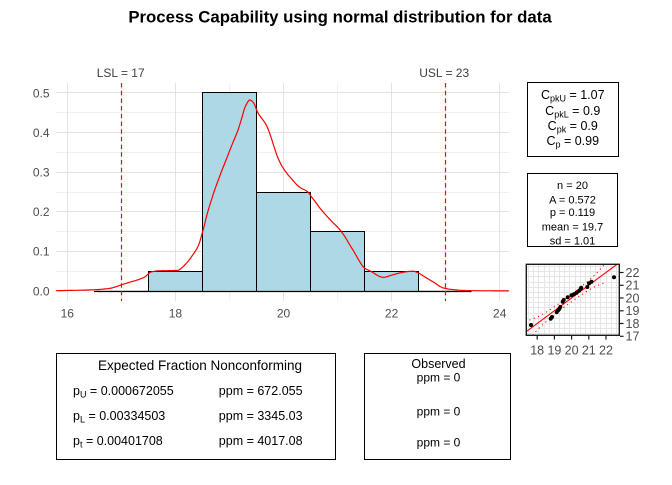 The image size is (672, 485). I want to click on svg-text: A = 0.572, so click(572, 201).